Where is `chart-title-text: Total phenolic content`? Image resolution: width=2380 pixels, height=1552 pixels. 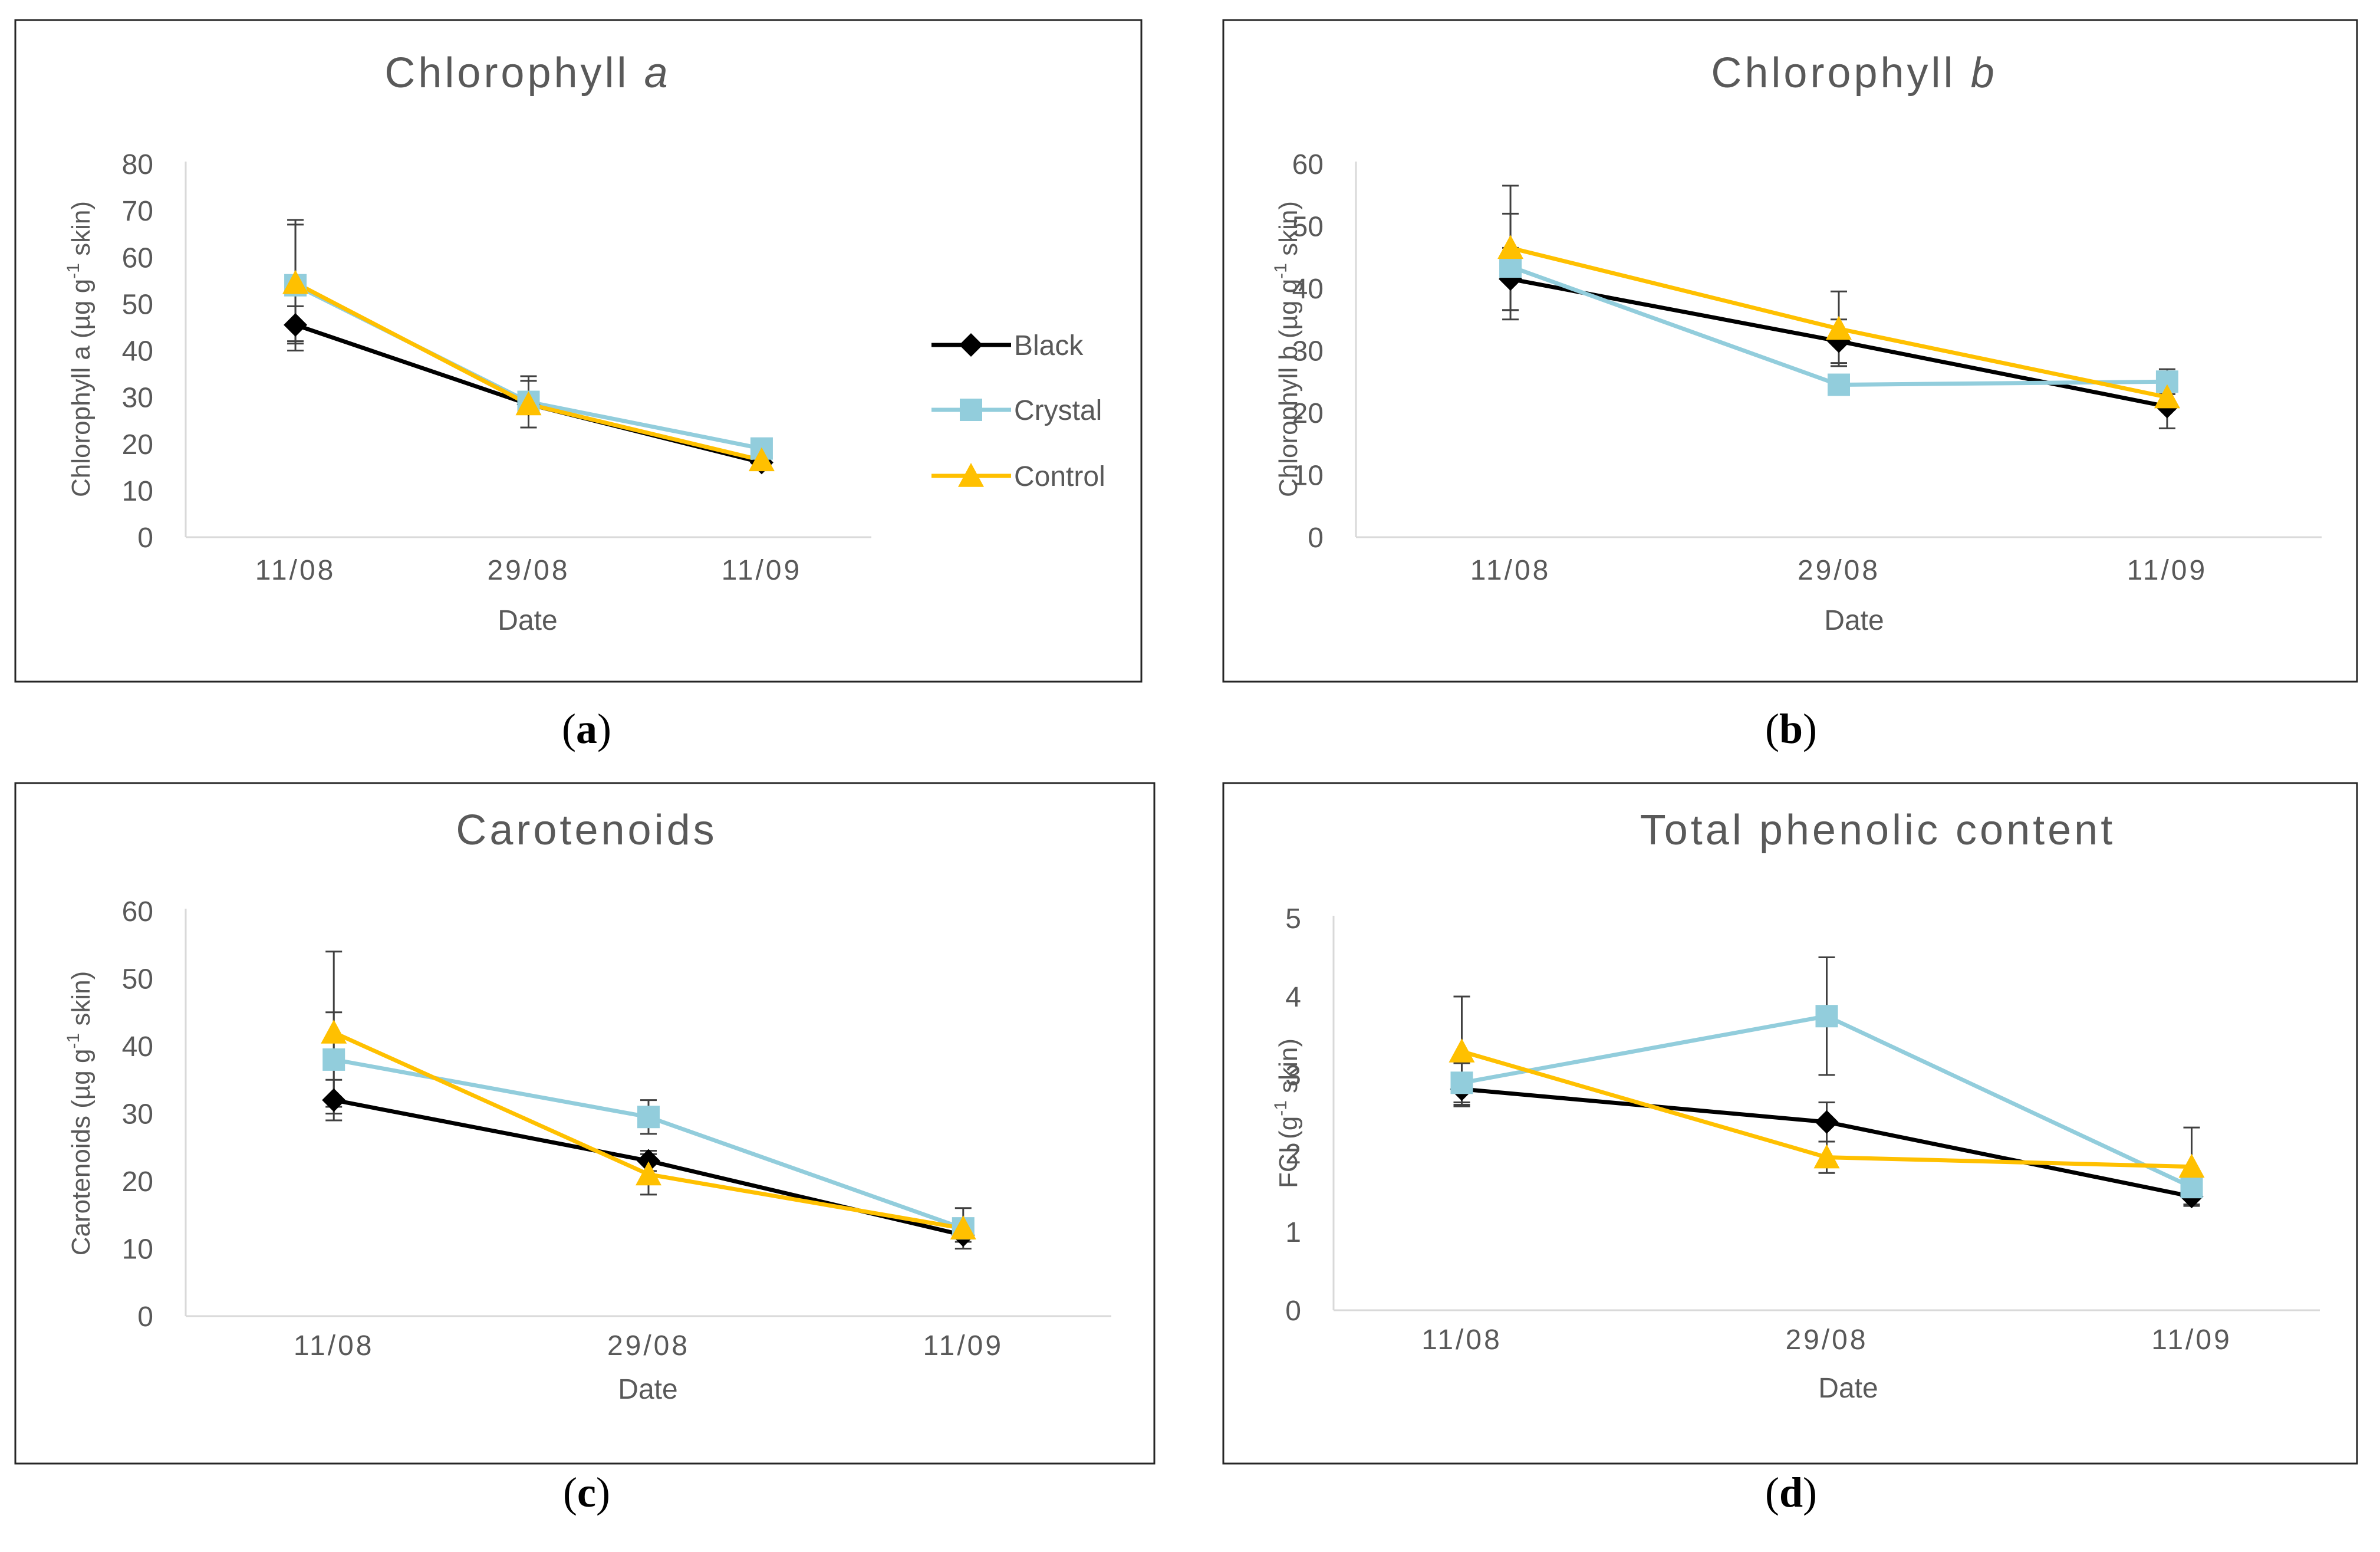 chart-title-text: Total phenolic content is located at coordinates (1877, 830).